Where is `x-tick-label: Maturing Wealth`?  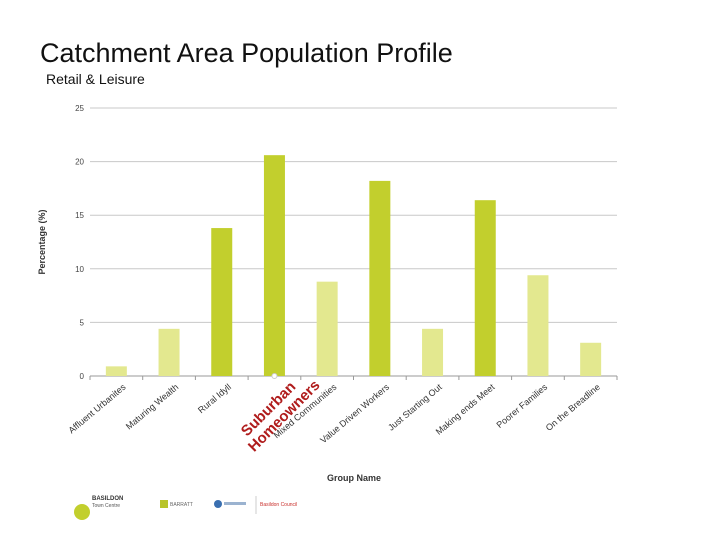 x-tick-label: Maturing Wealth is located at coordinates (152, 407).